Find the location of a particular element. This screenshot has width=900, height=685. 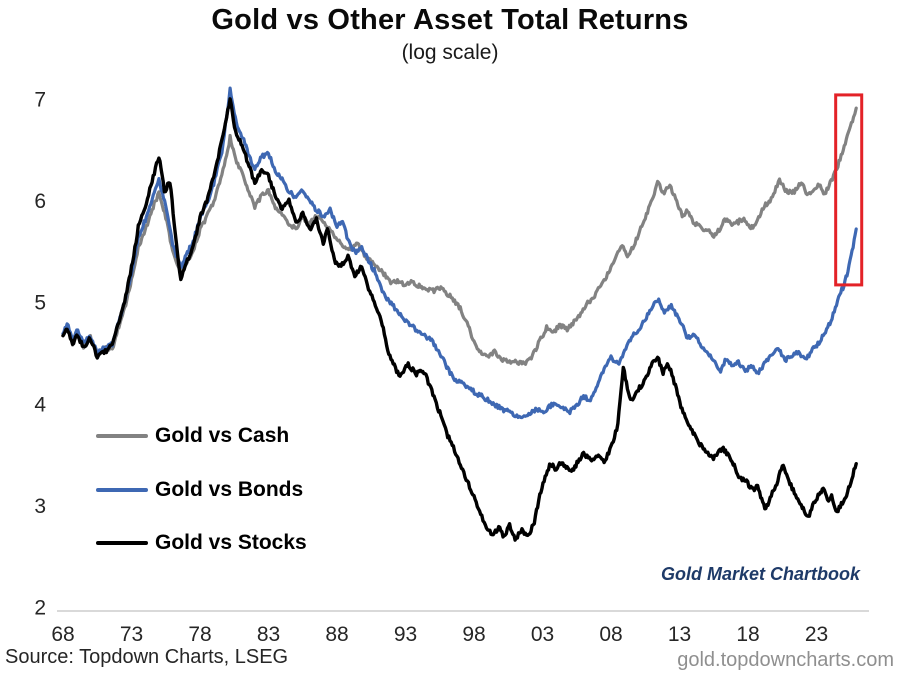

watermark-gold-market-chartbook: Gold Market Chartbook is located at coordinates (760, 574).